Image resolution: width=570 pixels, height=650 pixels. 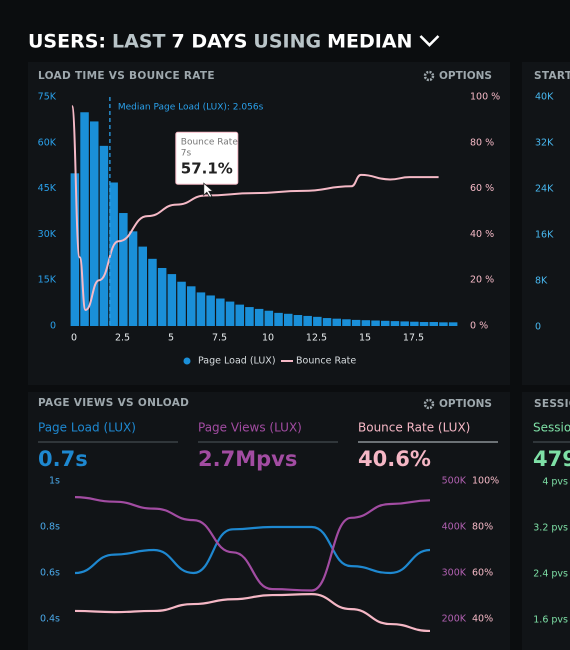 What do you see at coordinates (454, 481) in the screenshot?
I see `y2-tick-label: 500K` at bounding box center [454, 481].